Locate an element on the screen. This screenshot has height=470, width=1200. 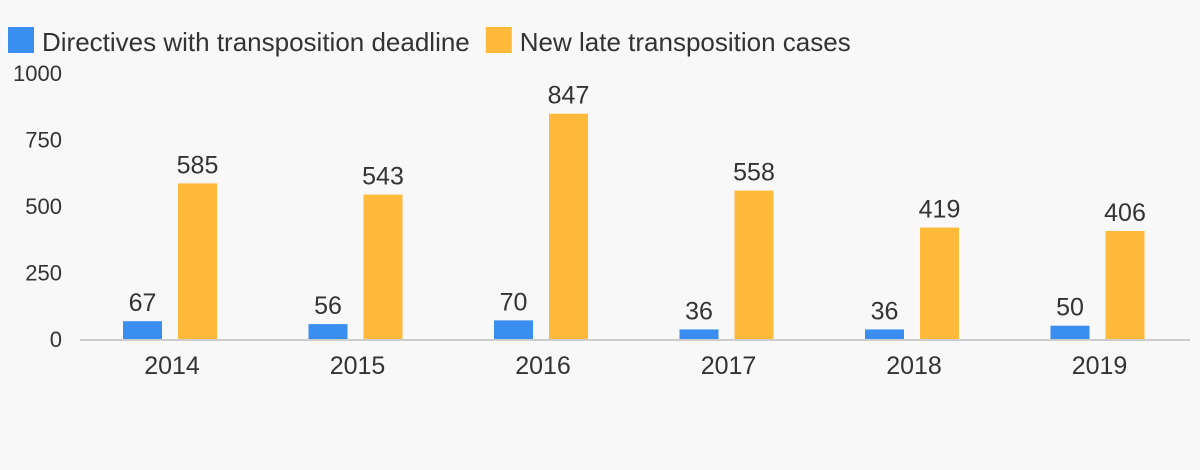
data-label: 419 is located at coordinates (940, 210).